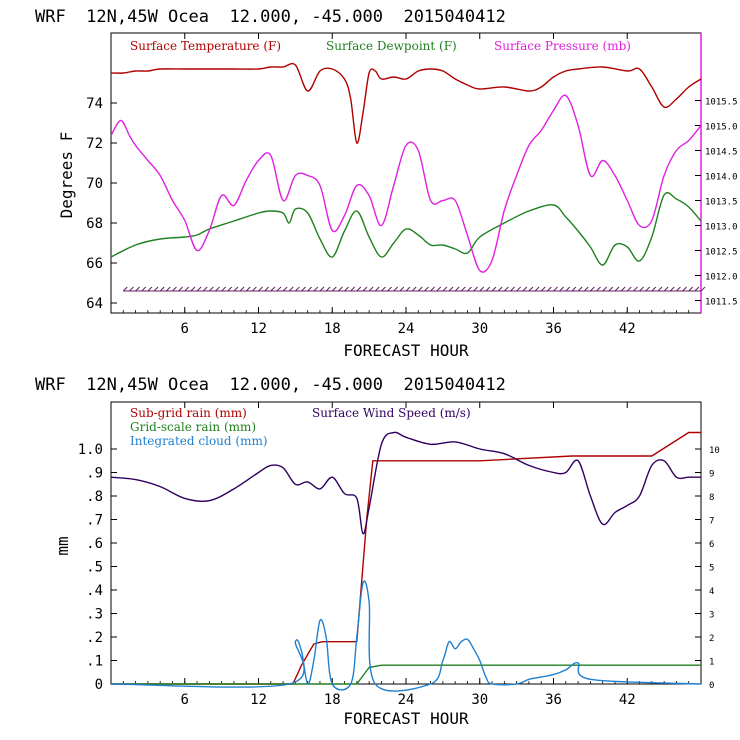 The height and width of the screenshot is (740, 740). What do you see at coordinates (332, 329) in the screenshot?
I see `x-tick-label: 18` at bounding box center [332, 329].